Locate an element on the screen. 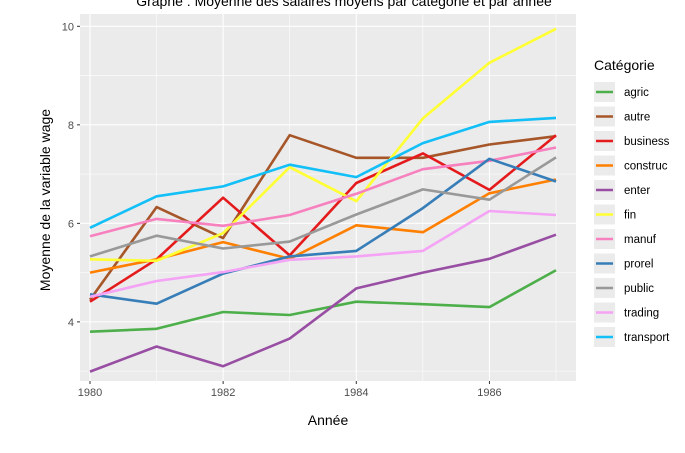  x-tick-label: 1984 is located at coordinates (356, 393).